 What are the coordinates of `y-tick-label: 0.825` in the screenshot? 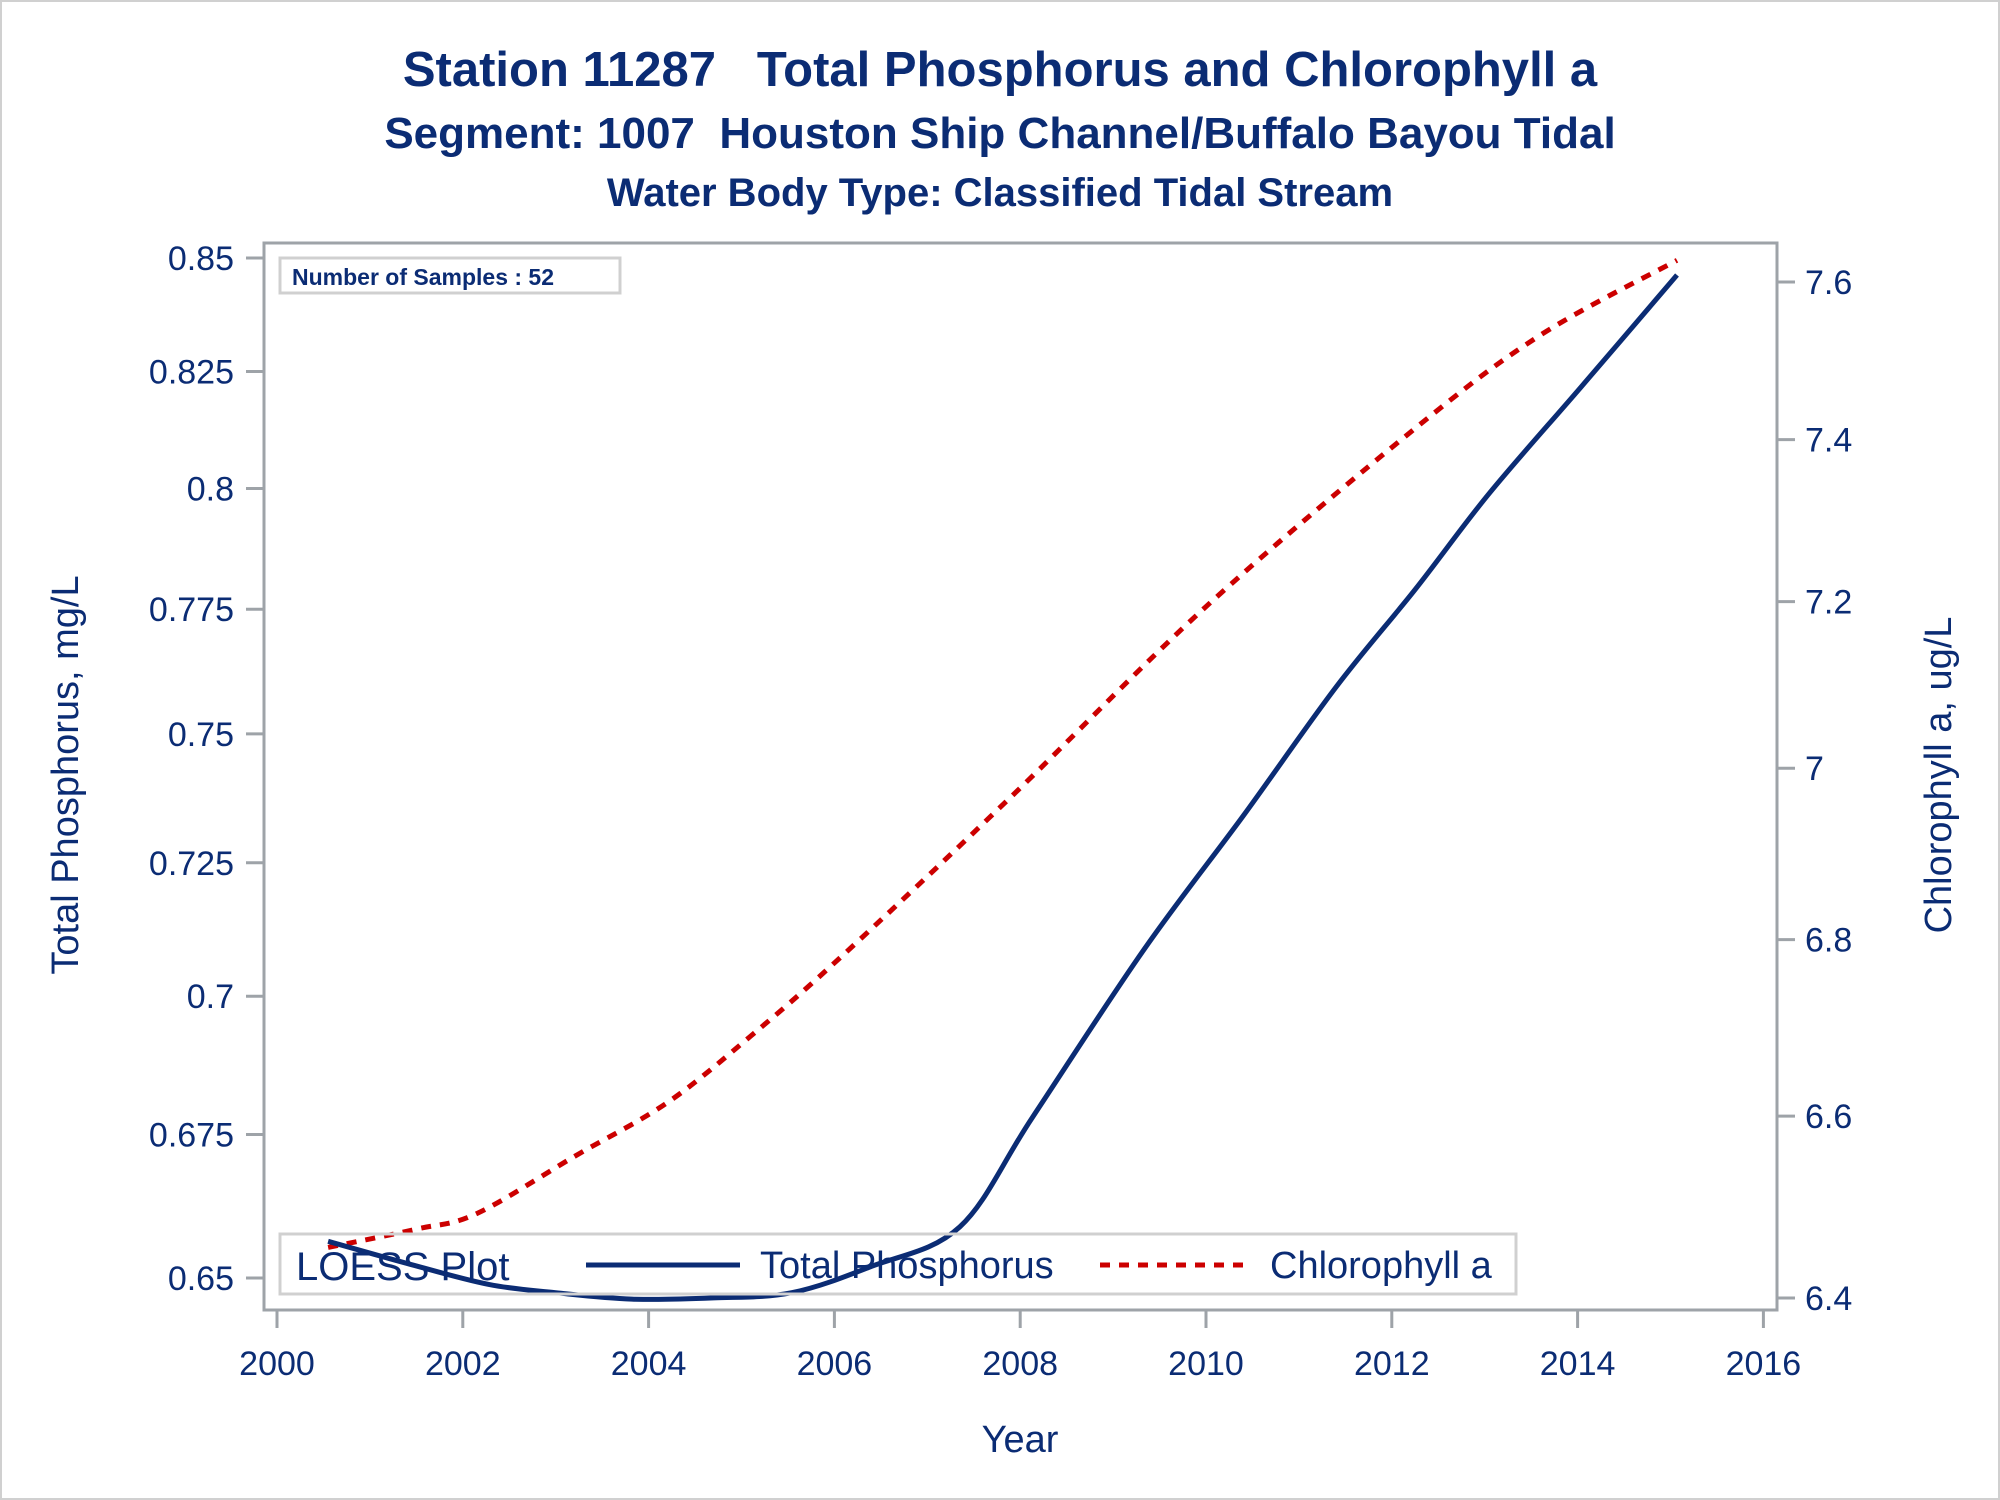 It's located at (191, 373).